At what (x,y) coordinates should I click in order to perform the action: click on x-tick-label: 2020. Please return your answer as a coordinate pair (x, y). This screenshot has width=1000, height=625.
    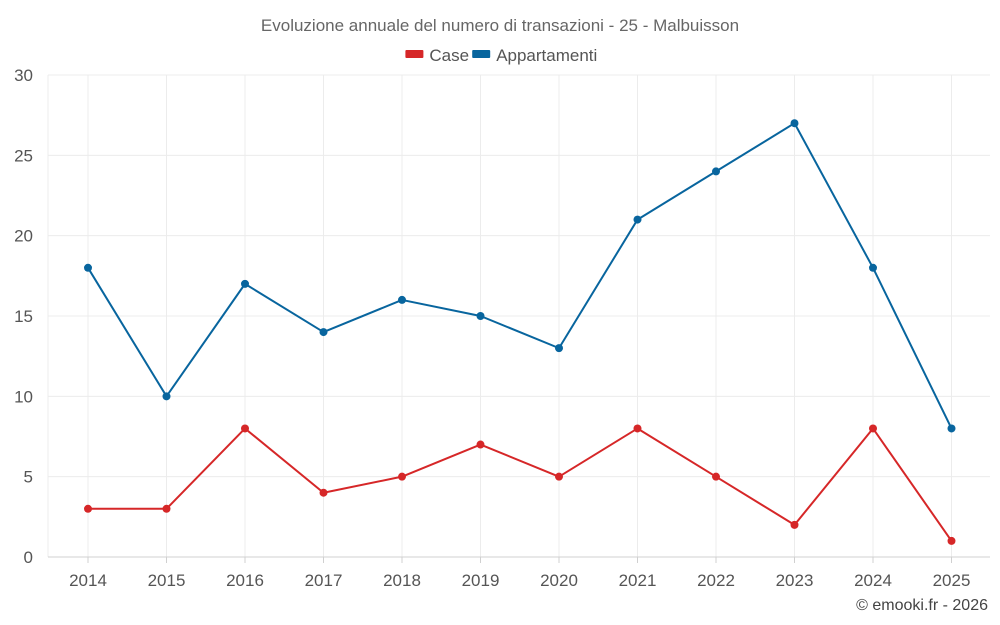
    Looking at the image, I should click on (559, 580).